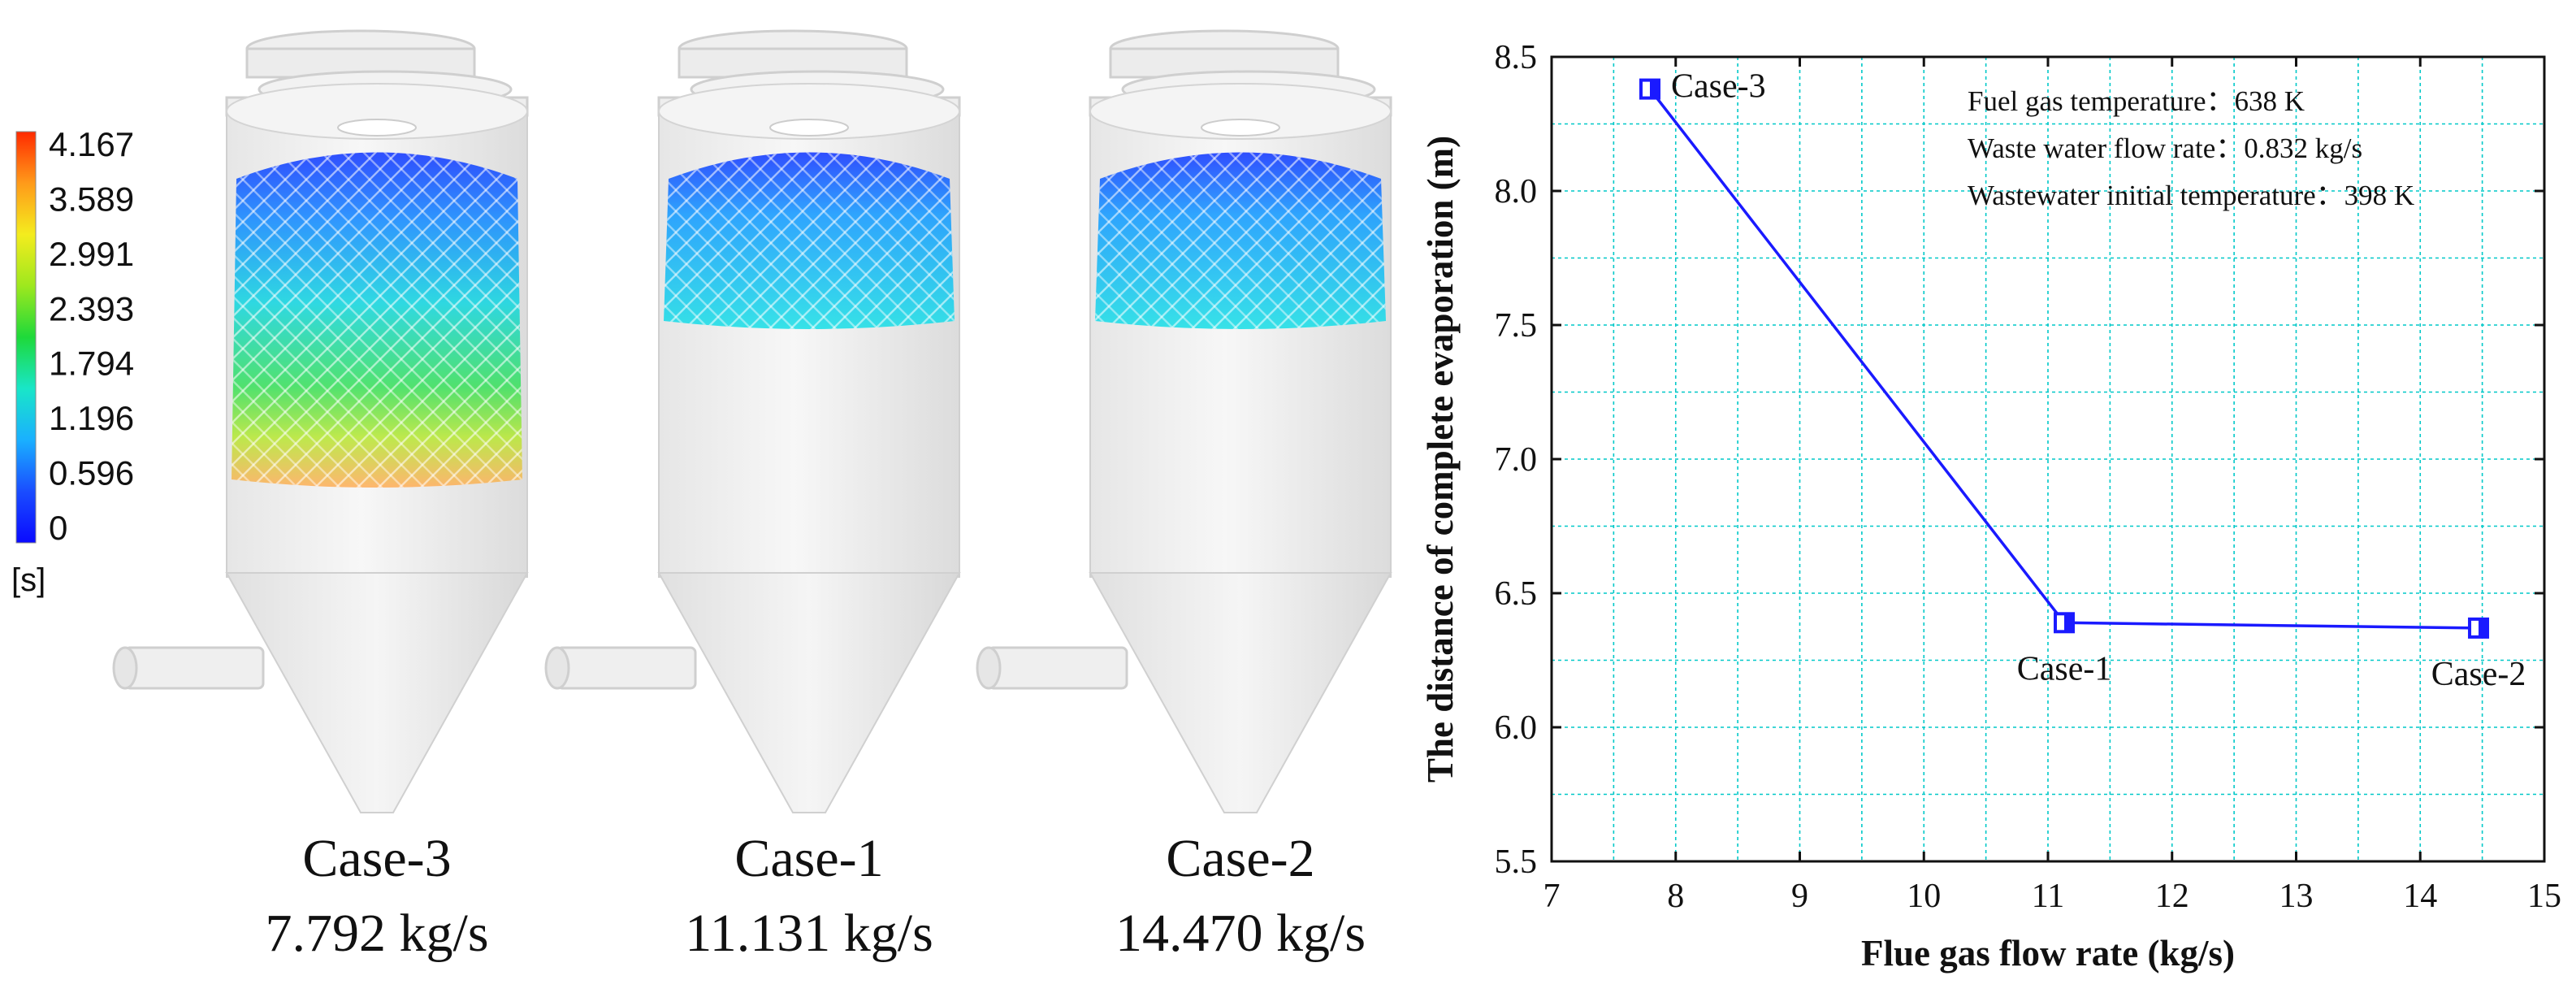  I want to click on tower-case-label: Case-1, so click(808, 858).